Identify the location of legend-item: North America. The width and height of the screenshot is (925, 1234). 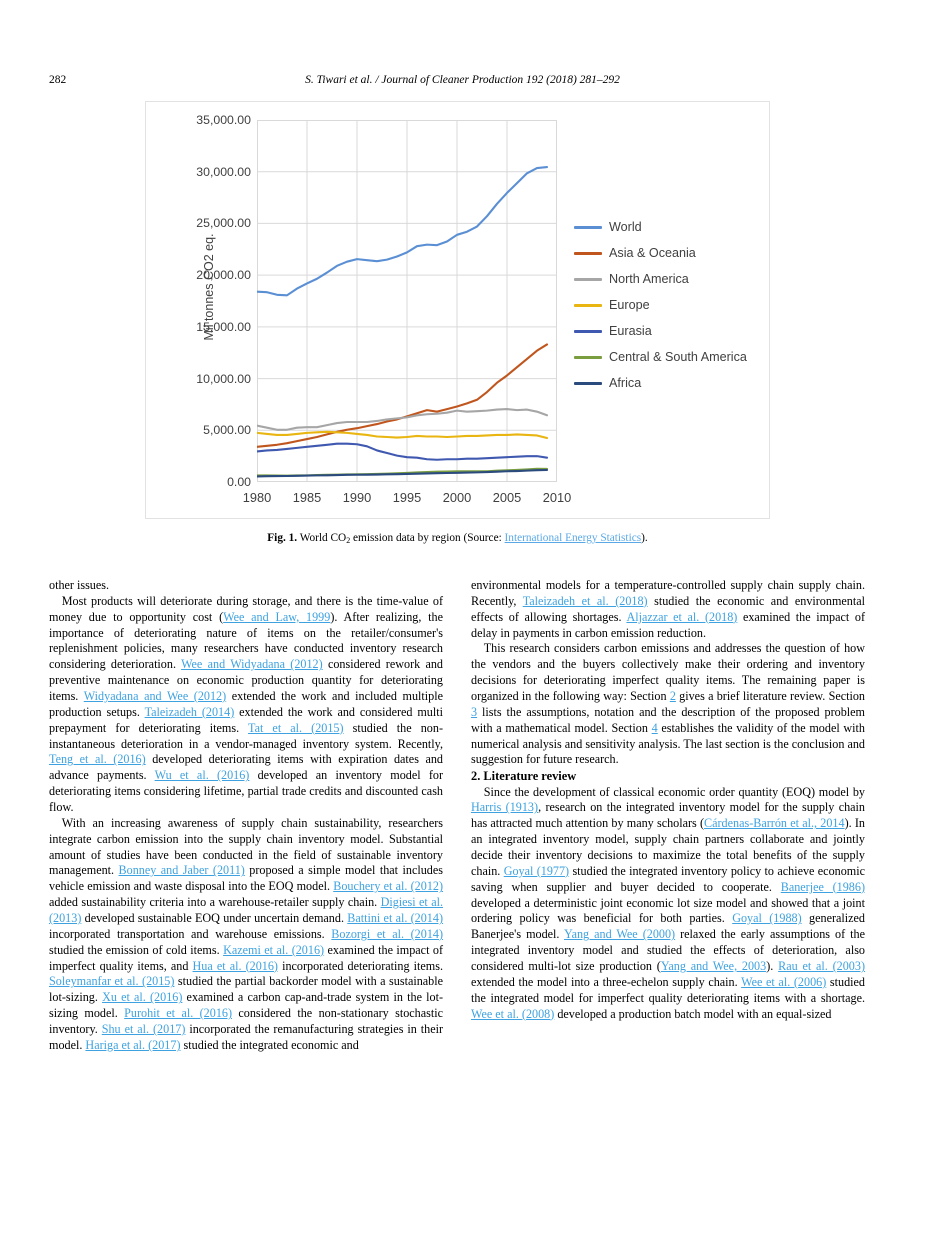
(660, 279).